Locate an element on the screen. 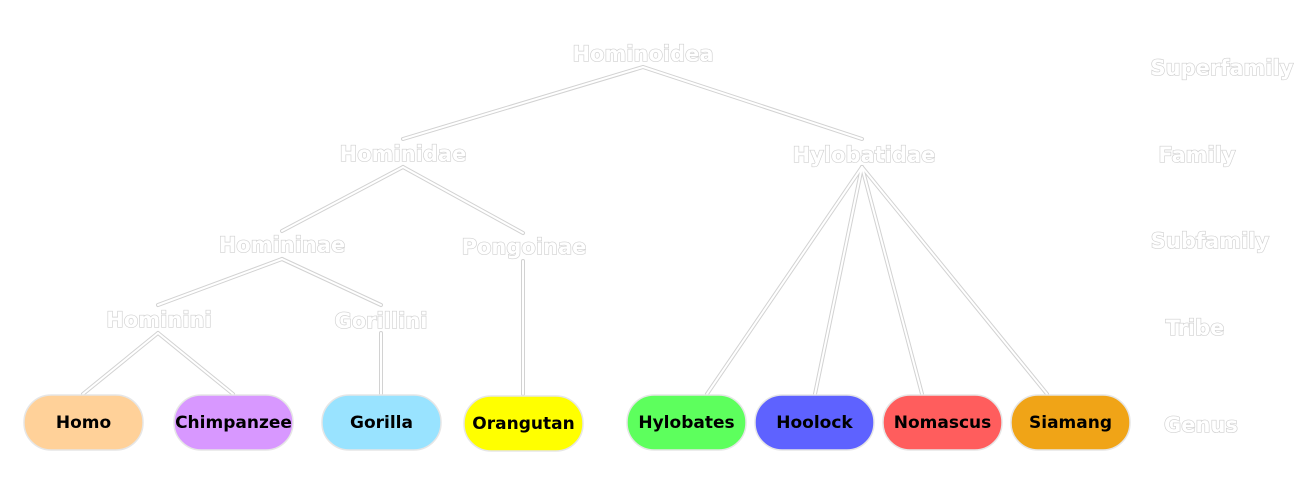 The width and height of the screenshot is (1307, 484). rank-label-genus: Genus is located at coordinates (1201, 425).